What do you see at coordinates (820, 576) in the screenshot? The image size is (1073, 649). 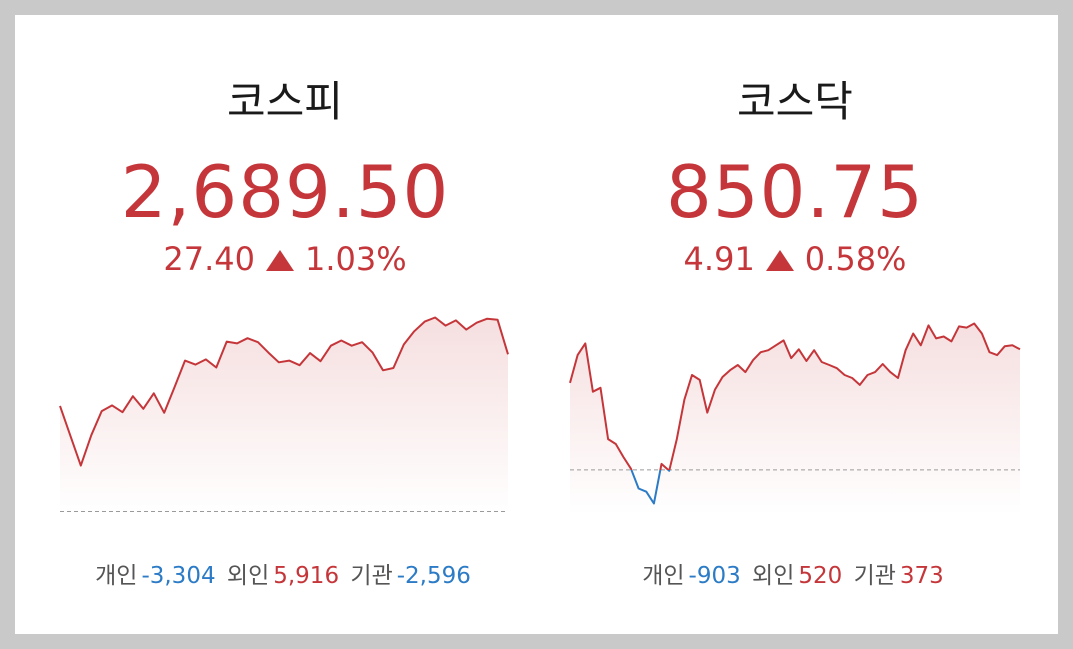 I see `flow-amount: 520` at bounding box center [820, 576].